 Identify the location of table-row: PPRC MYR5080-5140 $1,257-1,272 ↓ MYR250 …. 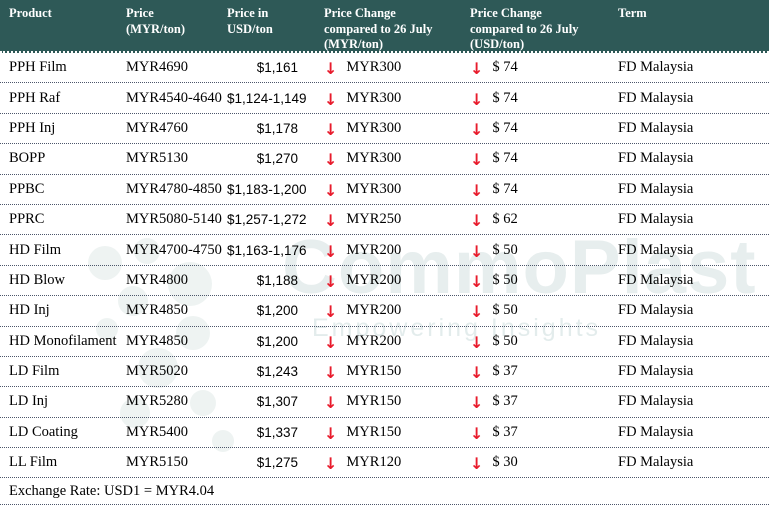
(384, 220).